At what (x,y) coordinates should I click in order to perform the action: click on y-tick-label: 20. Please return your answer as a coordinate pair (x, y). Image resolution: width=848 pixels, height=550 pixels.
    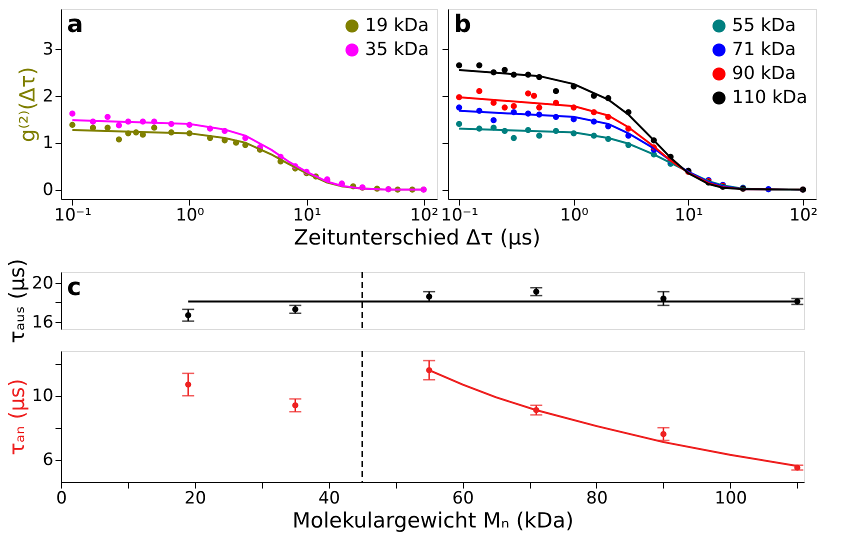
    Looking at the image, I should click on (43, 283).